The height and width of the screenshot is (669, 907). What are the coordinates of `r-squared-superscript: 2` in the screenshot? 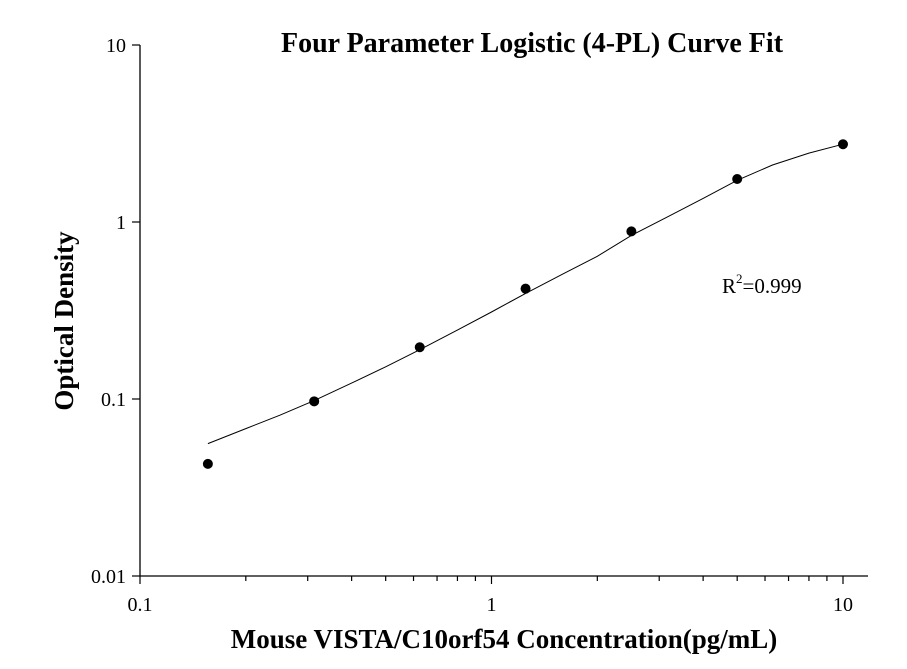 It's located at (739, 278).